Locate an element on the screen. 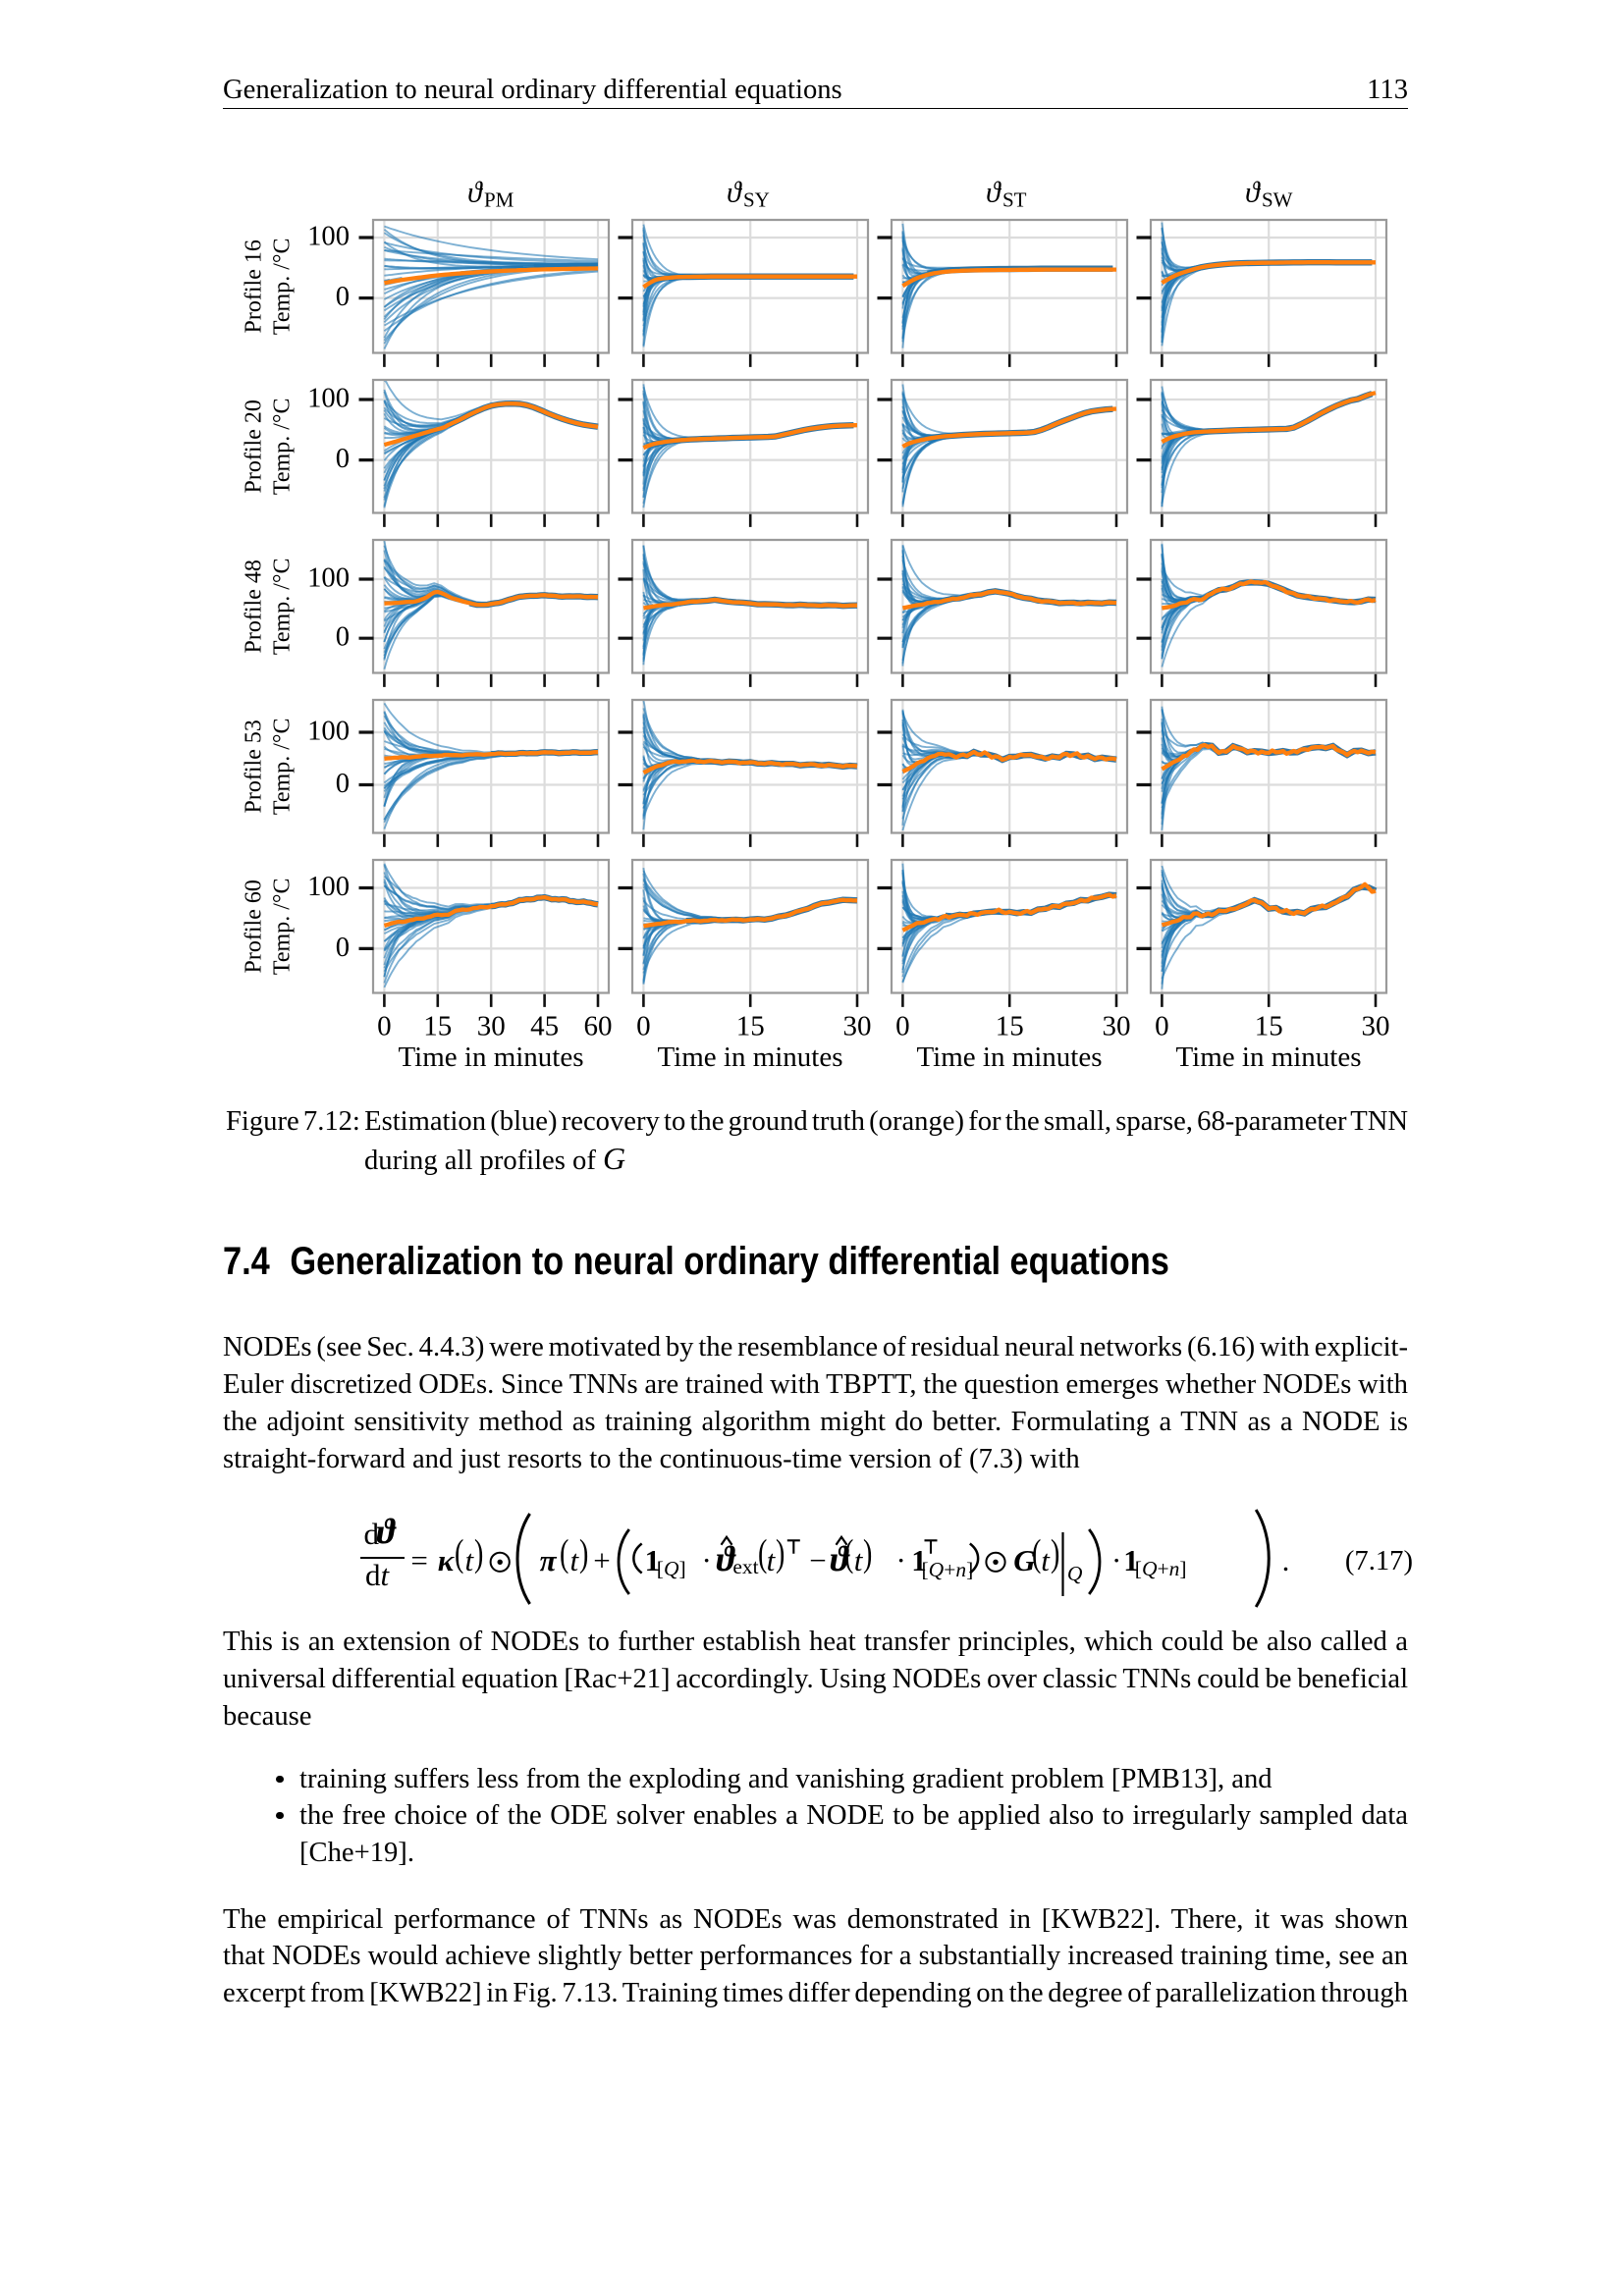 This screenshot has height=2296, width=1624. svg-text: Profile 53 is located at coordinates (254, 766).